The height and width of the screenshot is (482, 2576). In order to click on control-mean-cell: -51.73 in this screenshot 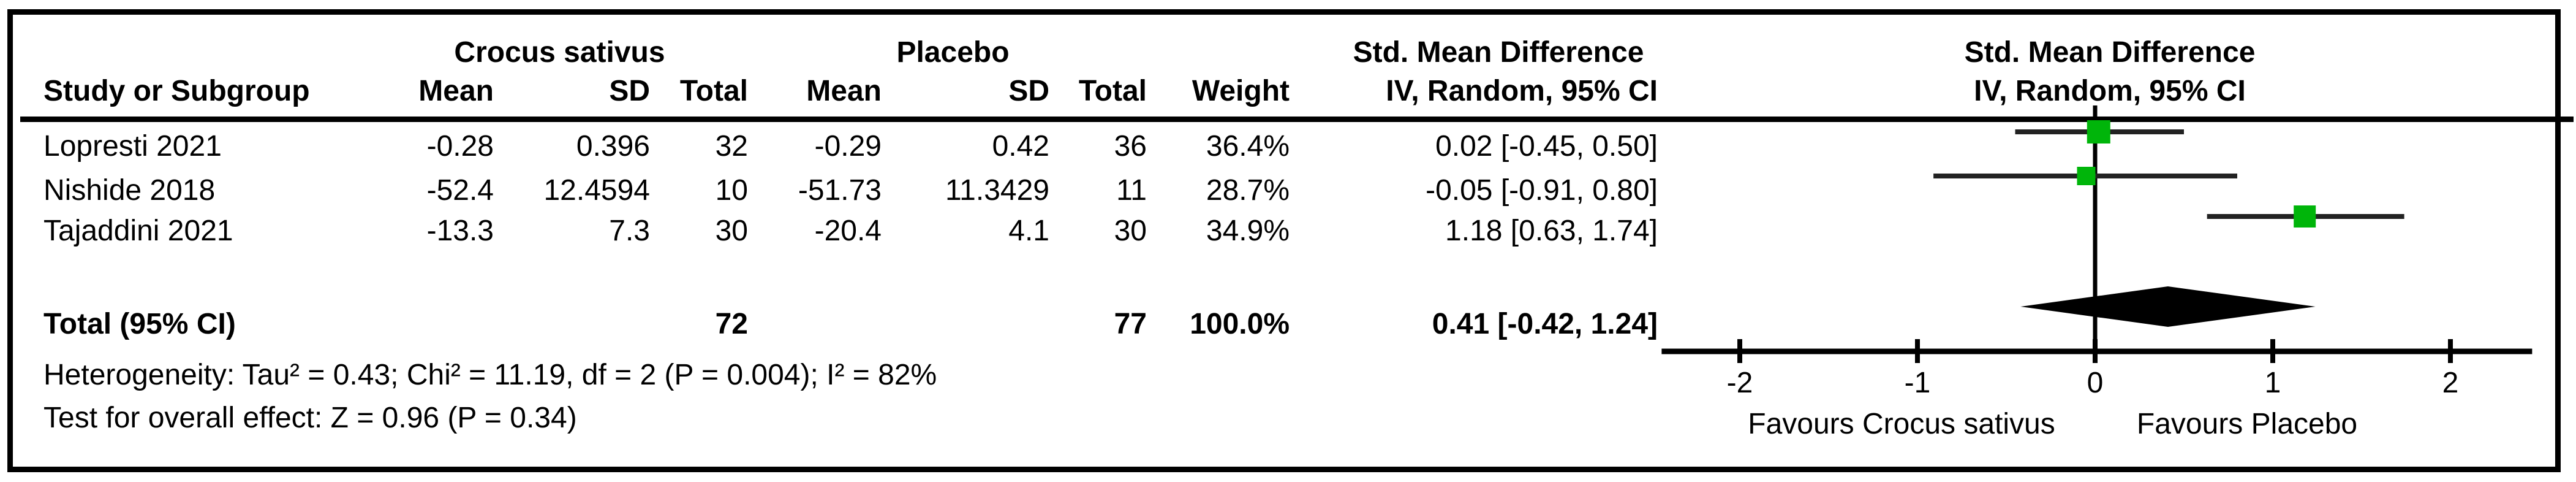, I will do `click(840, 190)`.